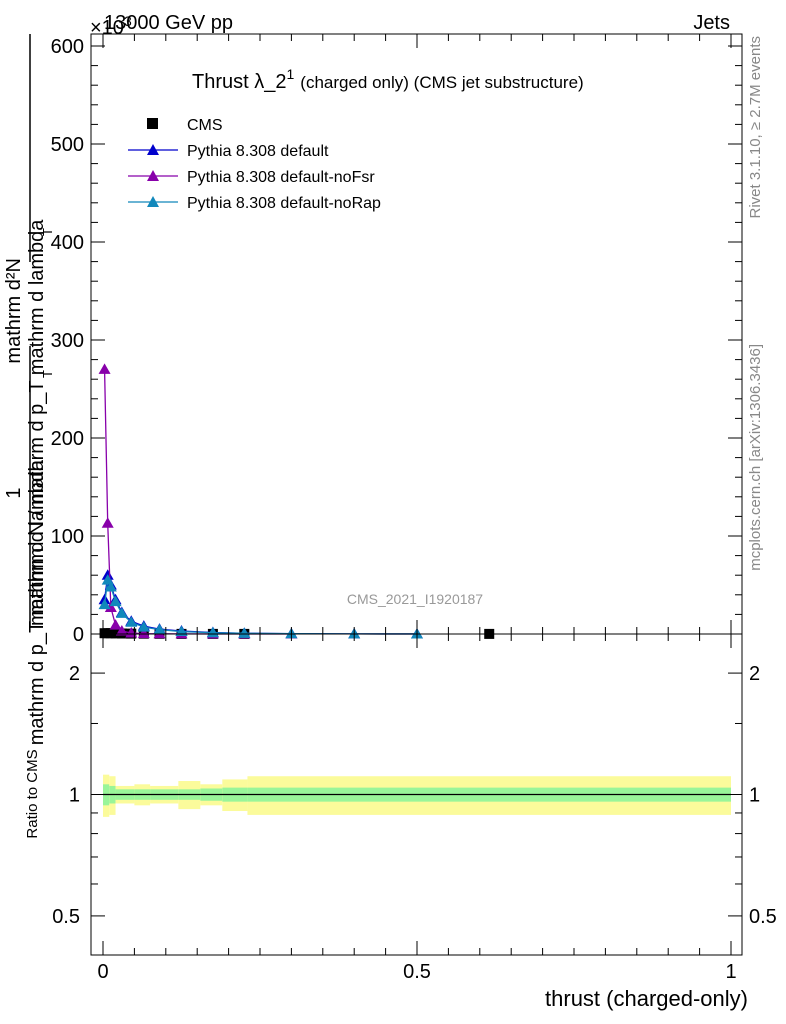 The height and width of the screenshot is (1024, 786). What do you see at coordinates (78, 635) in the screenshot?
I see `main-ytick-label: 0` at bounding box center [78, 635].